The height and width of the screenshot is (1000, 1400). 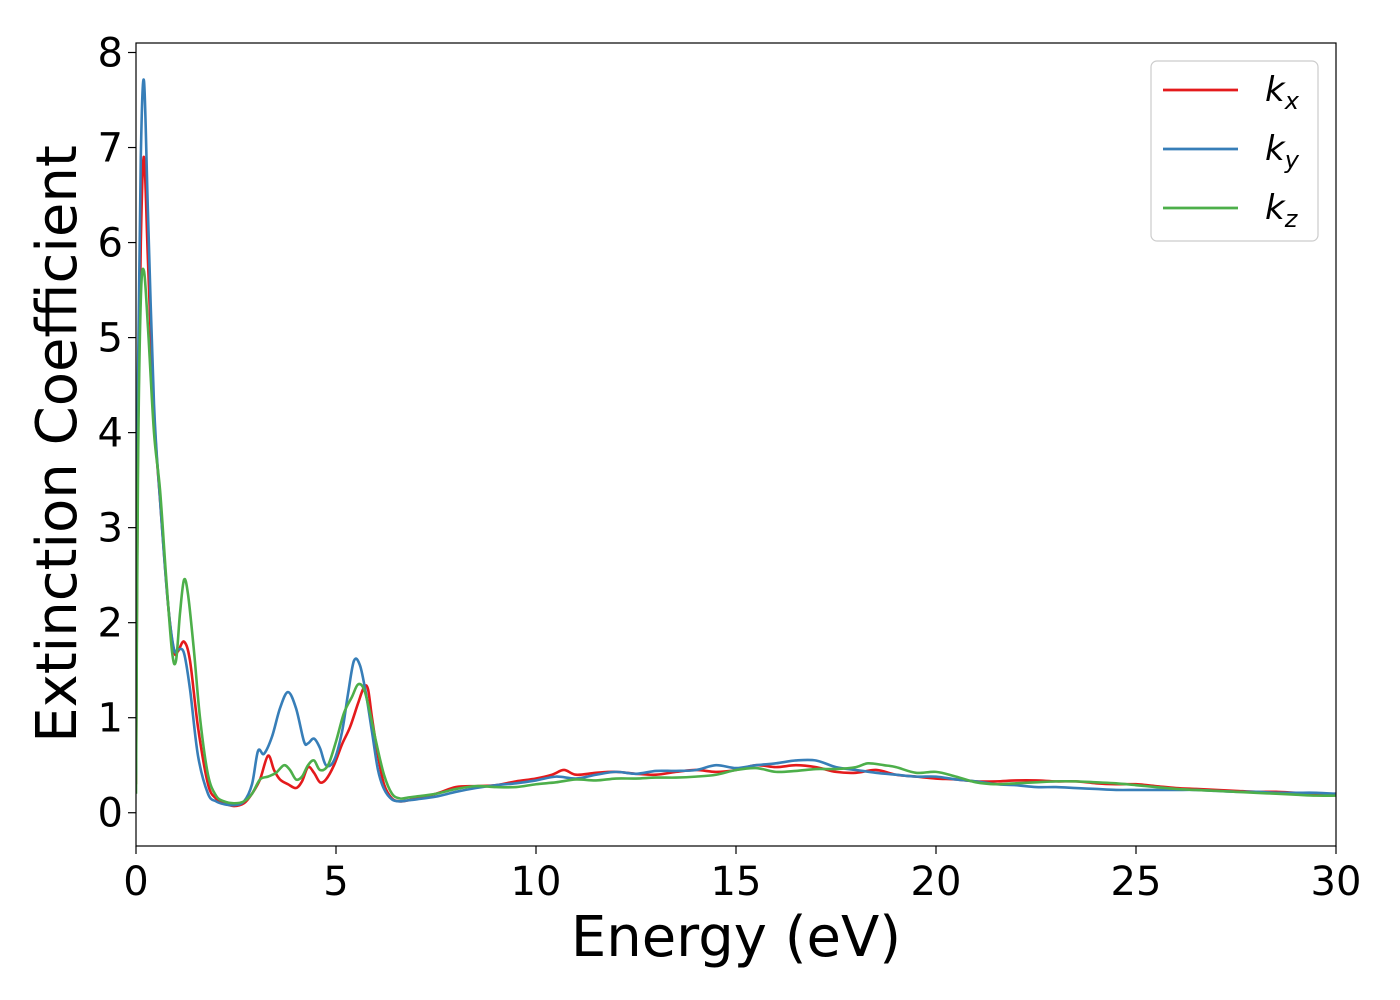 What do you see at coordinates (736, 882) in the screenshot?
I see `x-tick-label: 15` at bounding box center [736, 882].